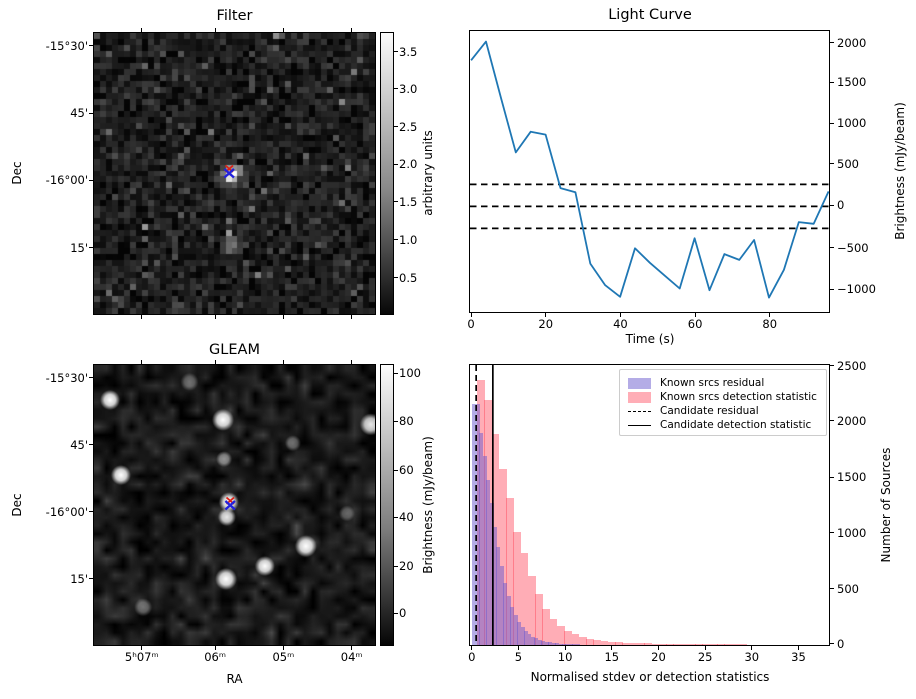 The image size is (916, 699). Describe the element at coordinates (408, 277) in the screenshot. I see `filter-colorbar-tick-label: 0.5` at that location.